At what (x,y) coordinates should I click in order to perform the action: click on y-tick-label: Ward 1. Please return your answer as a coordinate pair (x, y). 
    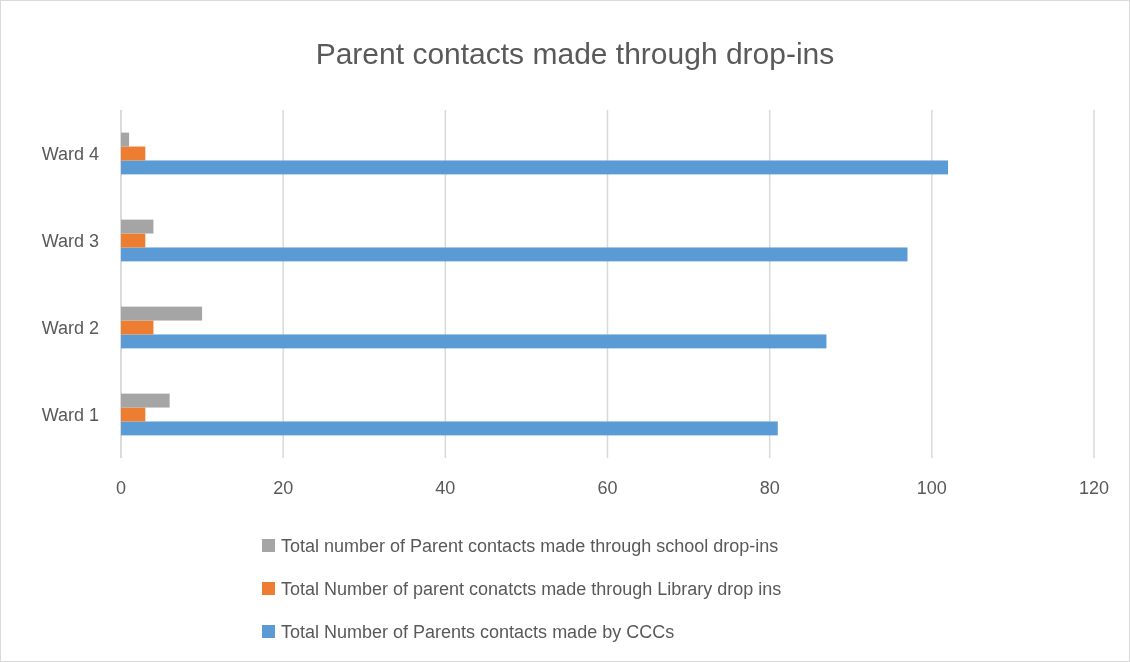
    Looking at the image, I should click on (70, 414).